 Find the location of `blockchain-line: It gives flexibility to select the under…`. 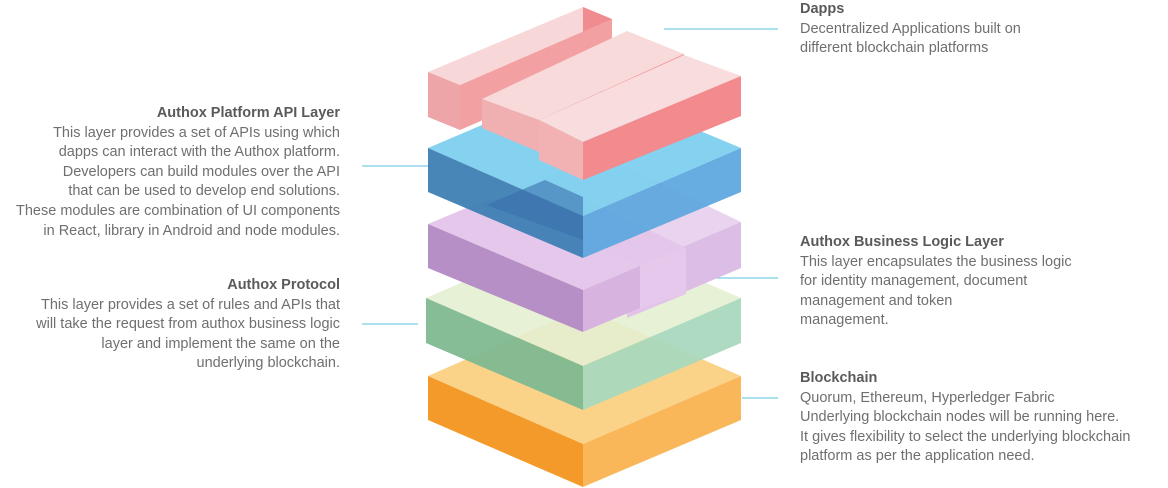

blockchain-line: It gives flexibility to select the under… is located at coordinates (965, 436).